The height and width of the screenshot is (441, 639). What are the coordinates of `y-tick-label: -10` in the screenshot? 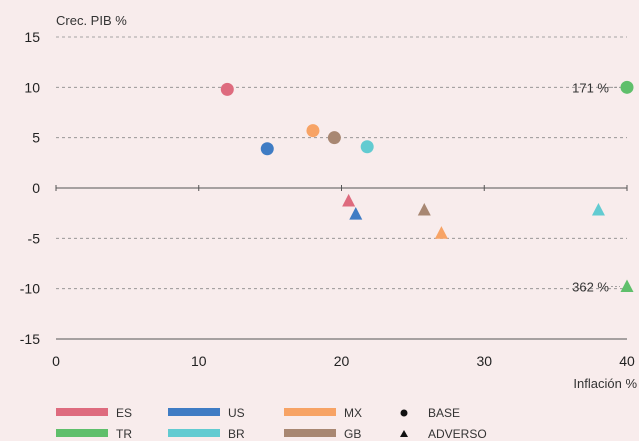 It's located at (30, 289).